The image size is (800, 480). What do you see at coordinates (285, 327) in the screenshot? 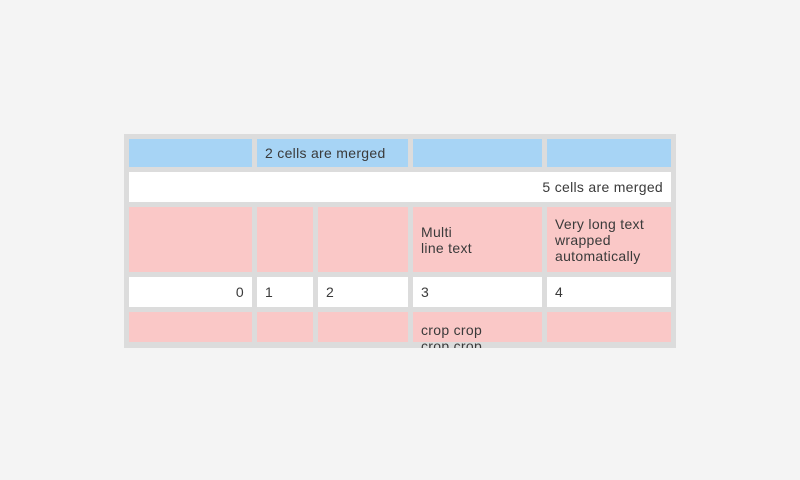
I see `table-cell-r5c2` at bounding box center [285, 327].